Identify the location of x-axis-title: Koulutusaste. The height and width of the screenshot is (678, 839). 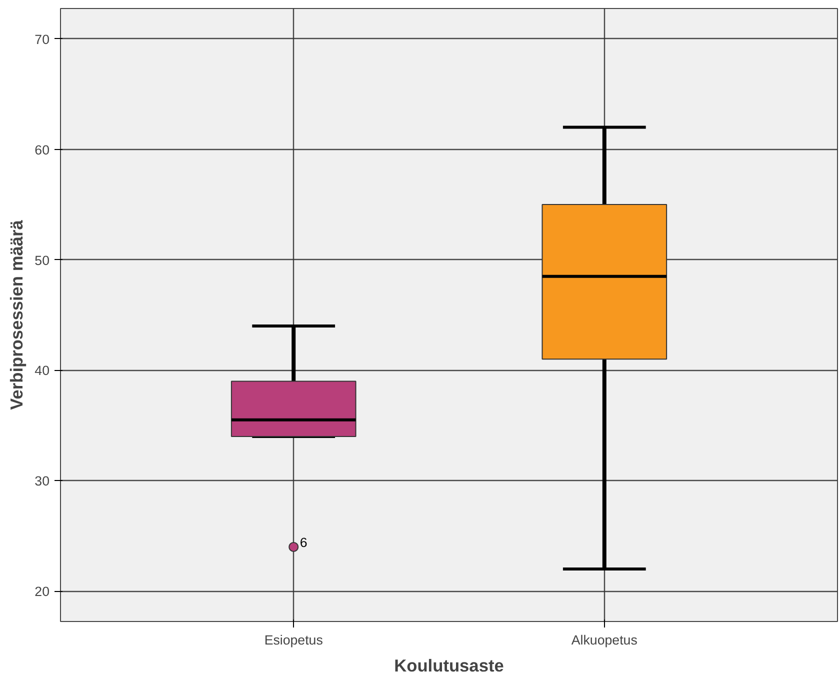
(449, 666).